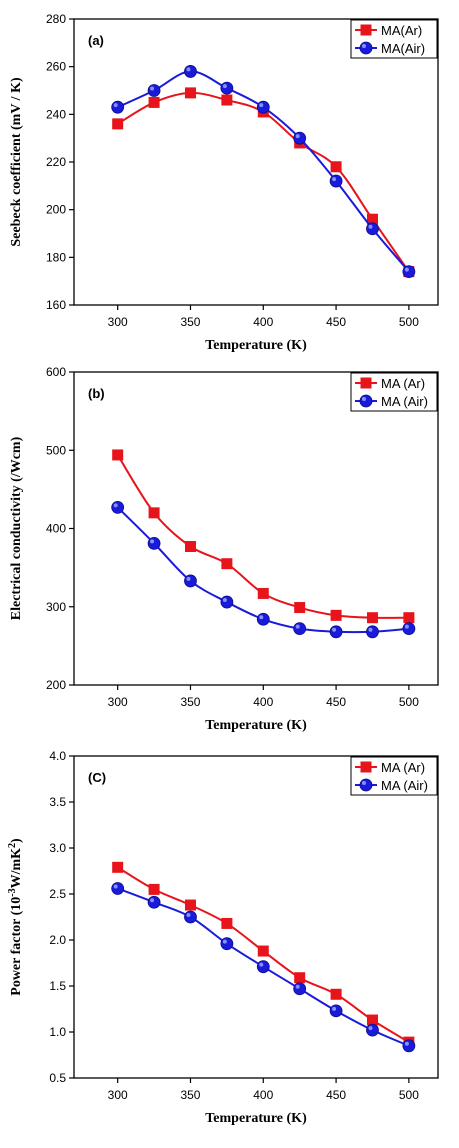 This screenshot has width=459, height=1148. Describe the element at coordinates (401, 30) in the screenshot. I see `legend-label: MA(Ar)` at that location.